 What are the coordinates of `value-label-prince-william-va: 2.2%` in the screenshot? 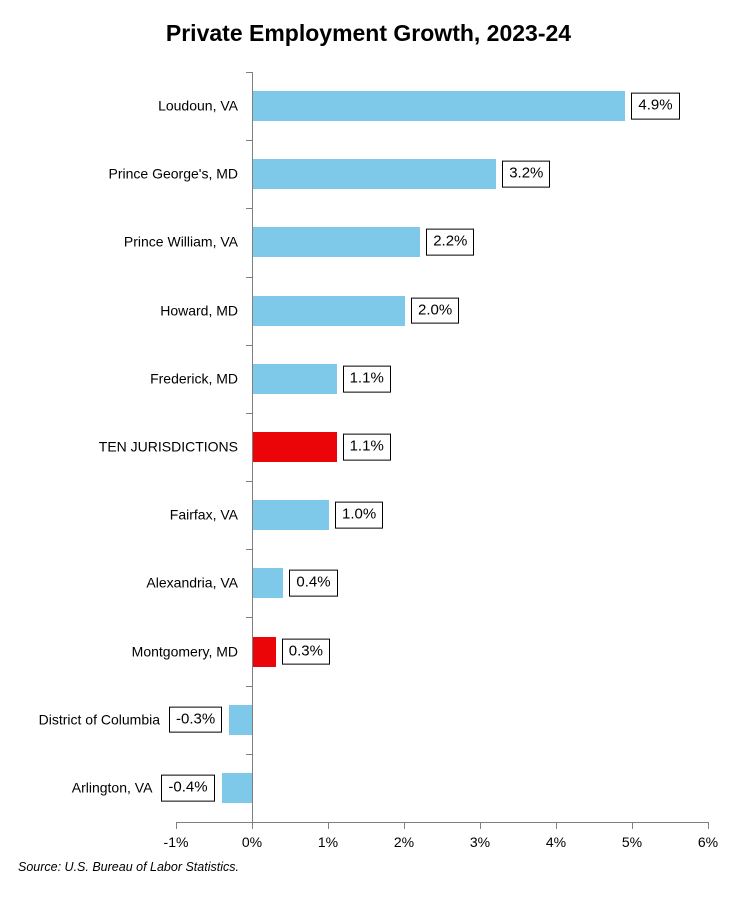 It's located at (450, 242).